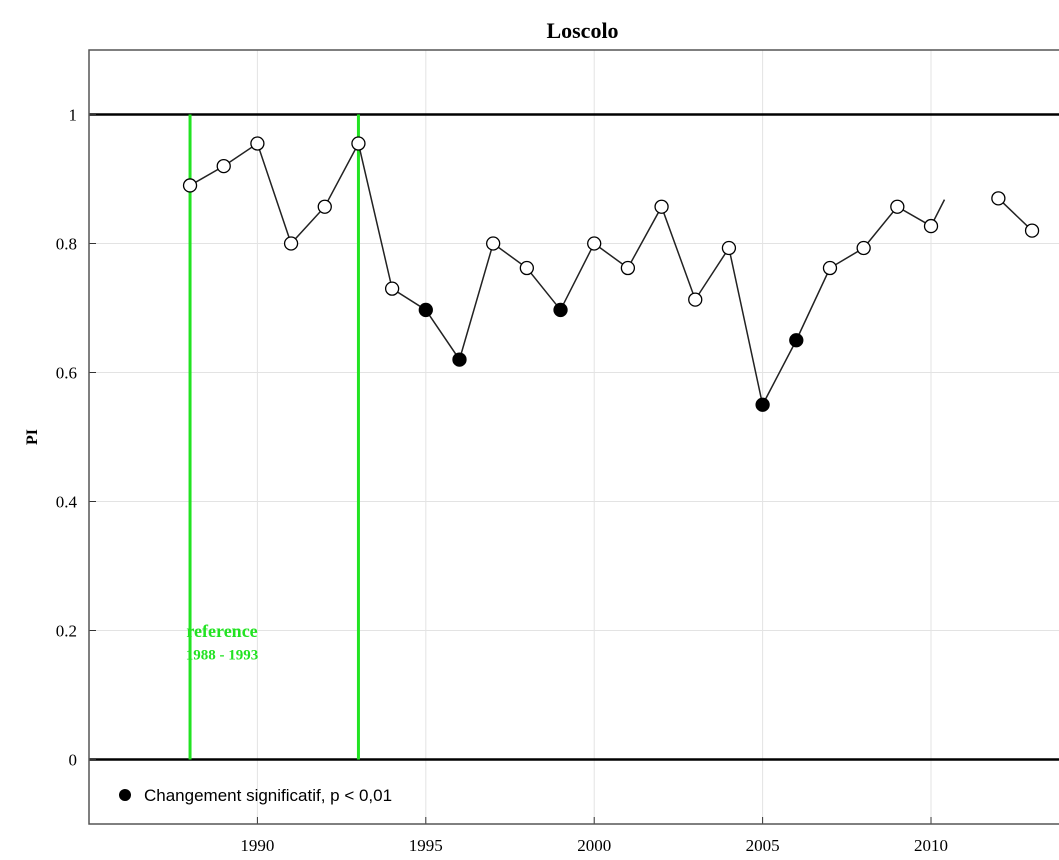 The height and width of the screenshot is (860, 1059). I want to click on y-tick-label: 0.8, so click(66, 244).